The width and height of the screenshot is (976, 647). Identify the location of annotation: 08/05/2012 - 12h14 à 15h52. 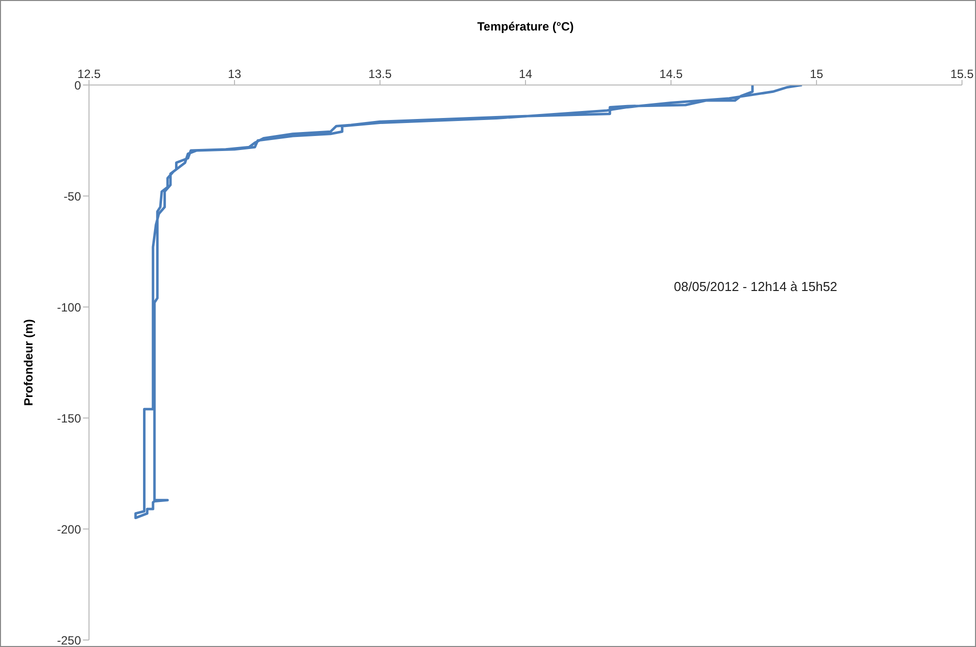
(756, 286).